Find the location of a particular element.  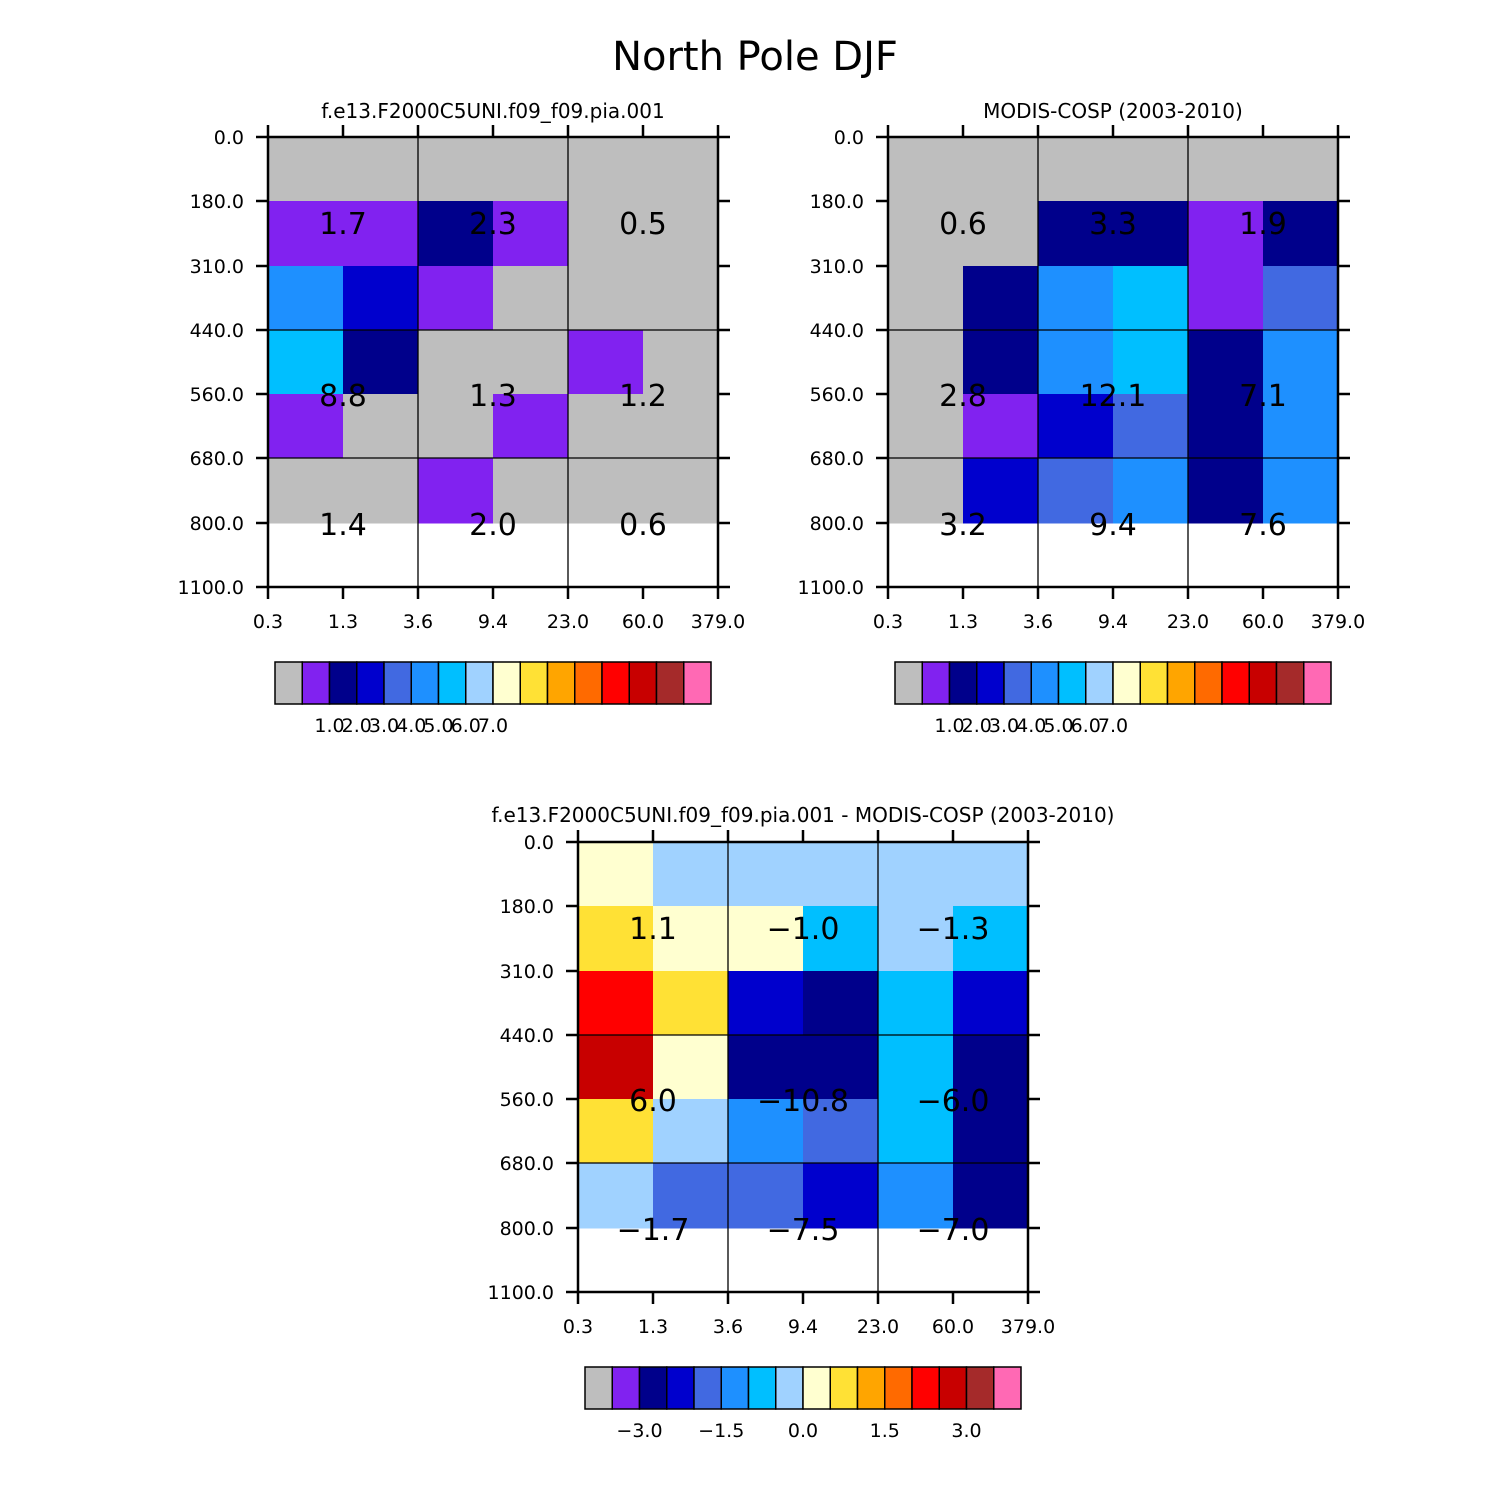

summary-value: −1.3 is located at coordinates (953, 929).